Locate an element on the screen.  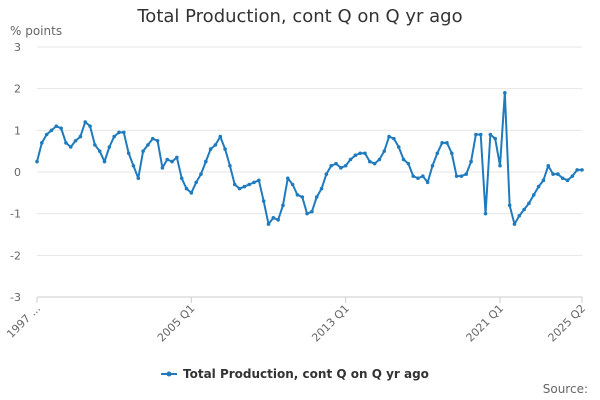
legend: Total Production, cont Q on Q yr ago is located at coordinates (295, 374).